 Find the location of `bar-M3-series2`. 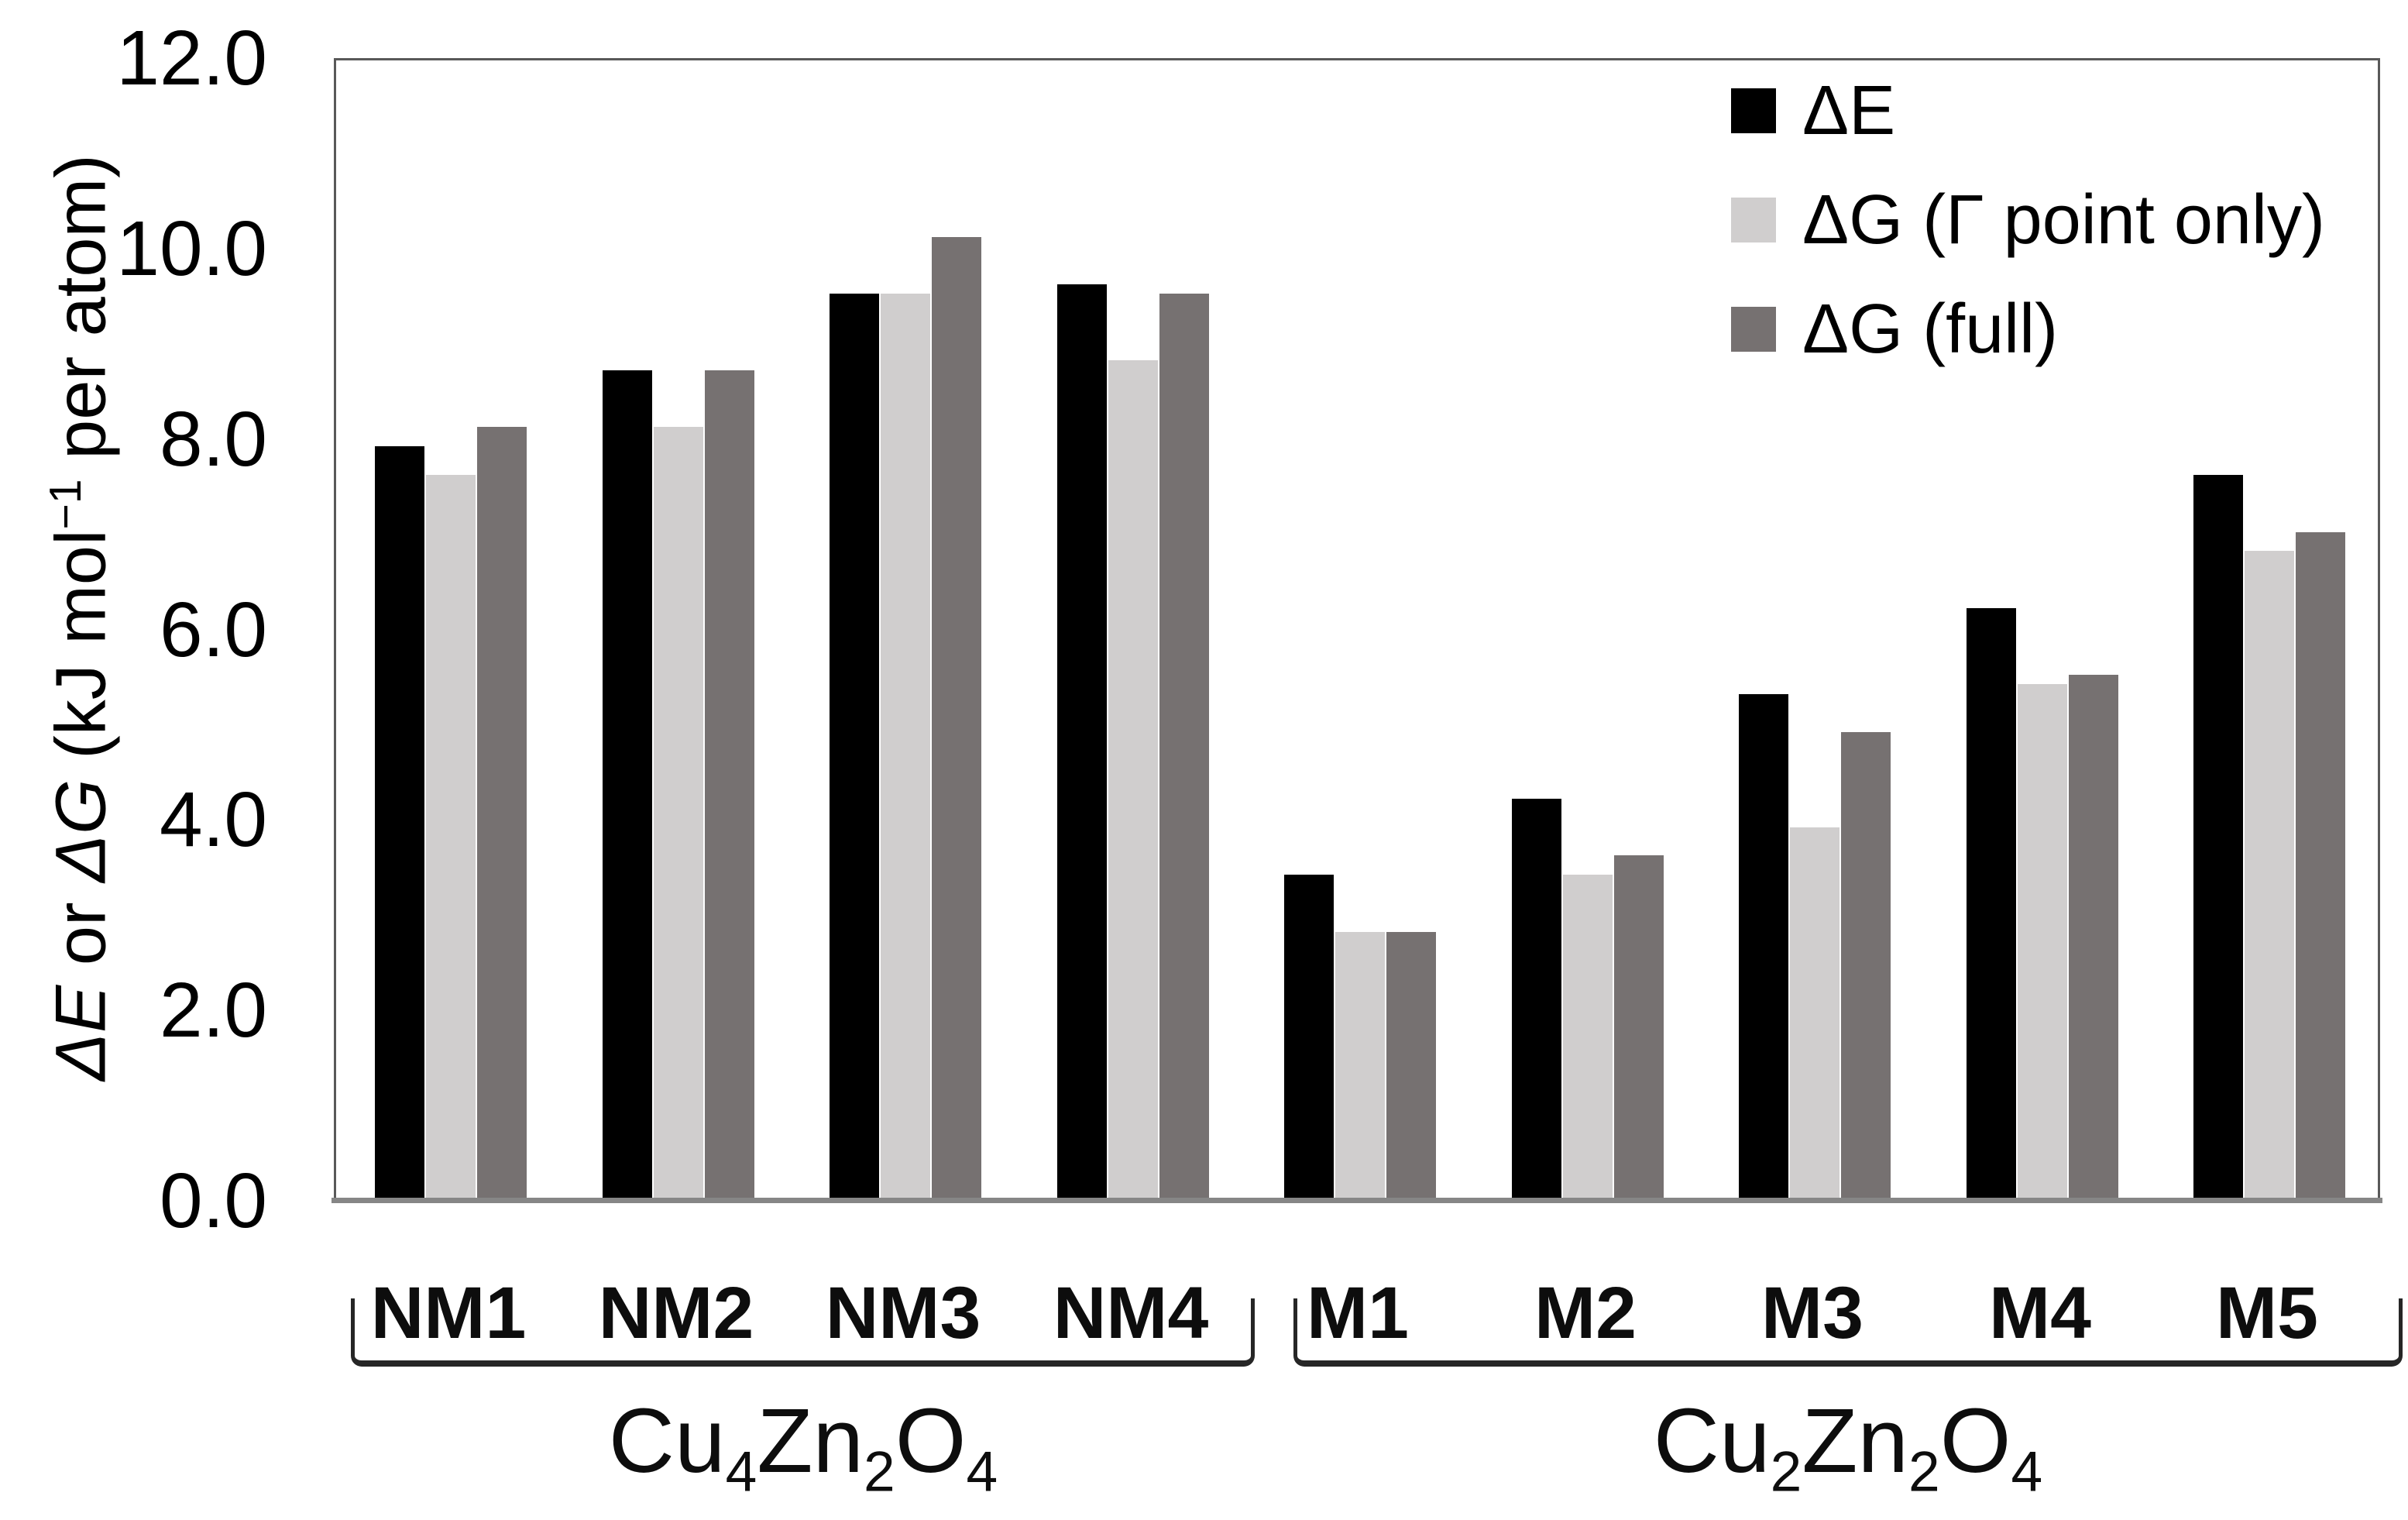

bar-M3-series2 is located at coordinates (1814, 1012).